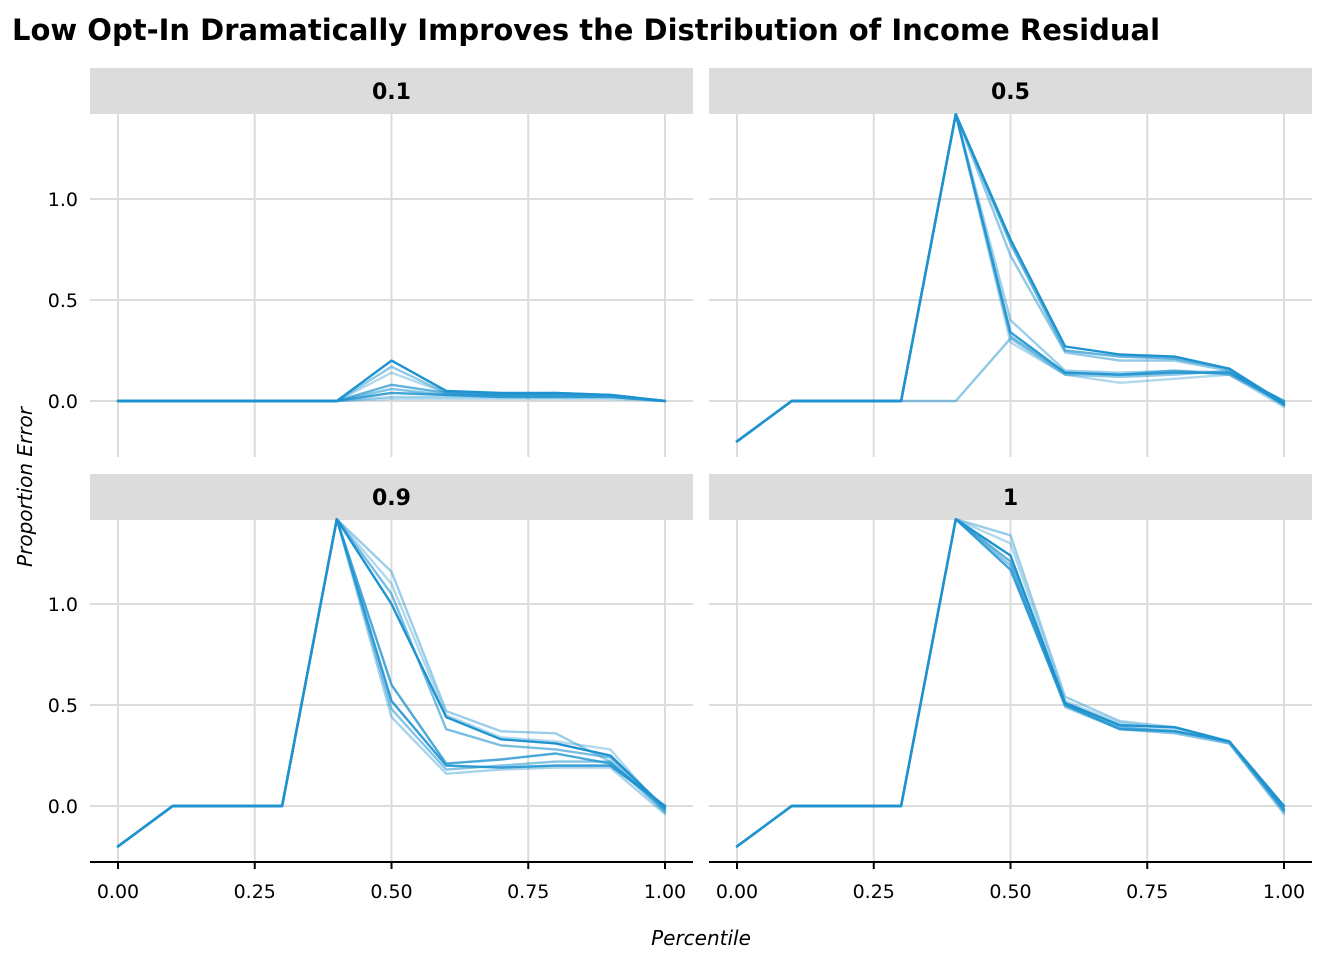 Image resolution: width=1344 pixels, height=960 pixels. I want to click on facet-strip-label: 0.9, so click(391, 498).